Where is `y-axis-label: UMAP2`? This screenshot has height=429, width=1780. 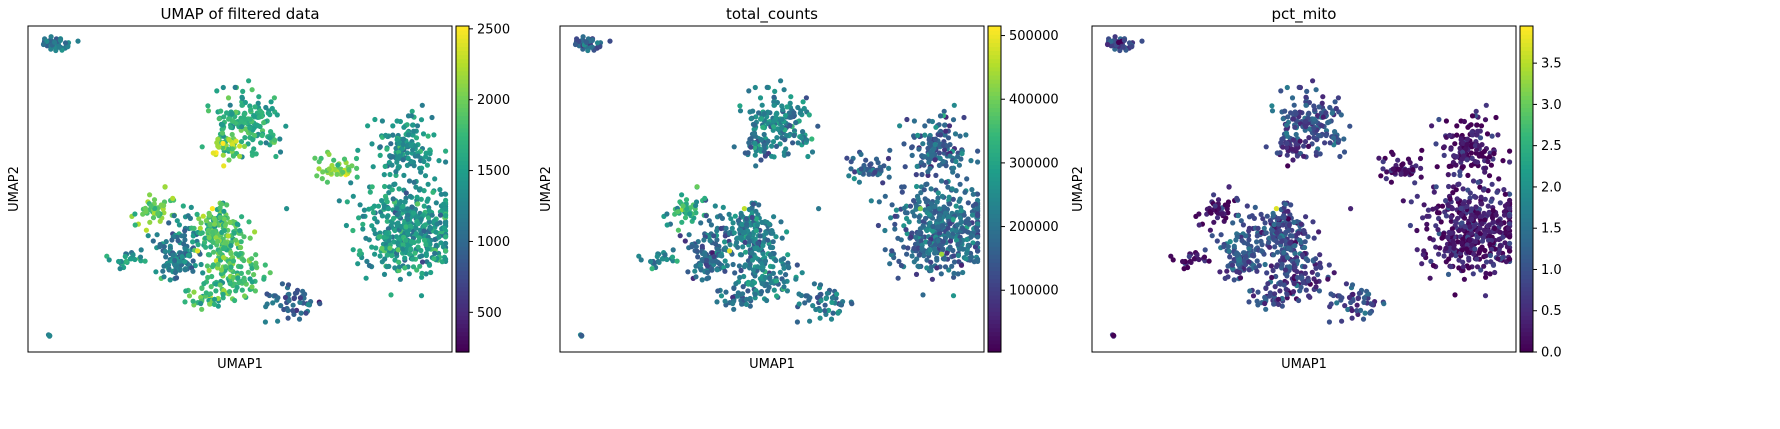 y-axis-label: UMAP2 is located at coordinates (1078, 189).